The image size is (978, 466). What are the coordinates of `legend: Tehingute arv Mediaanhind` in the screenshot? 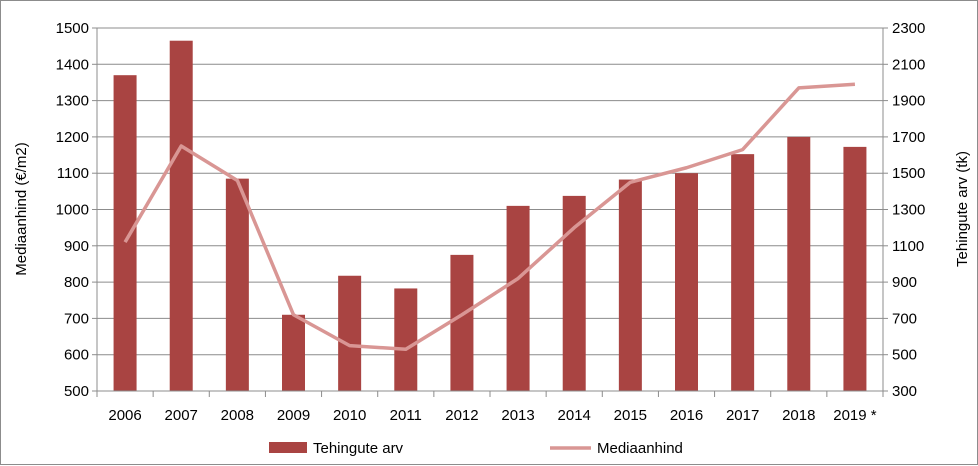 It's located at (476, 448).